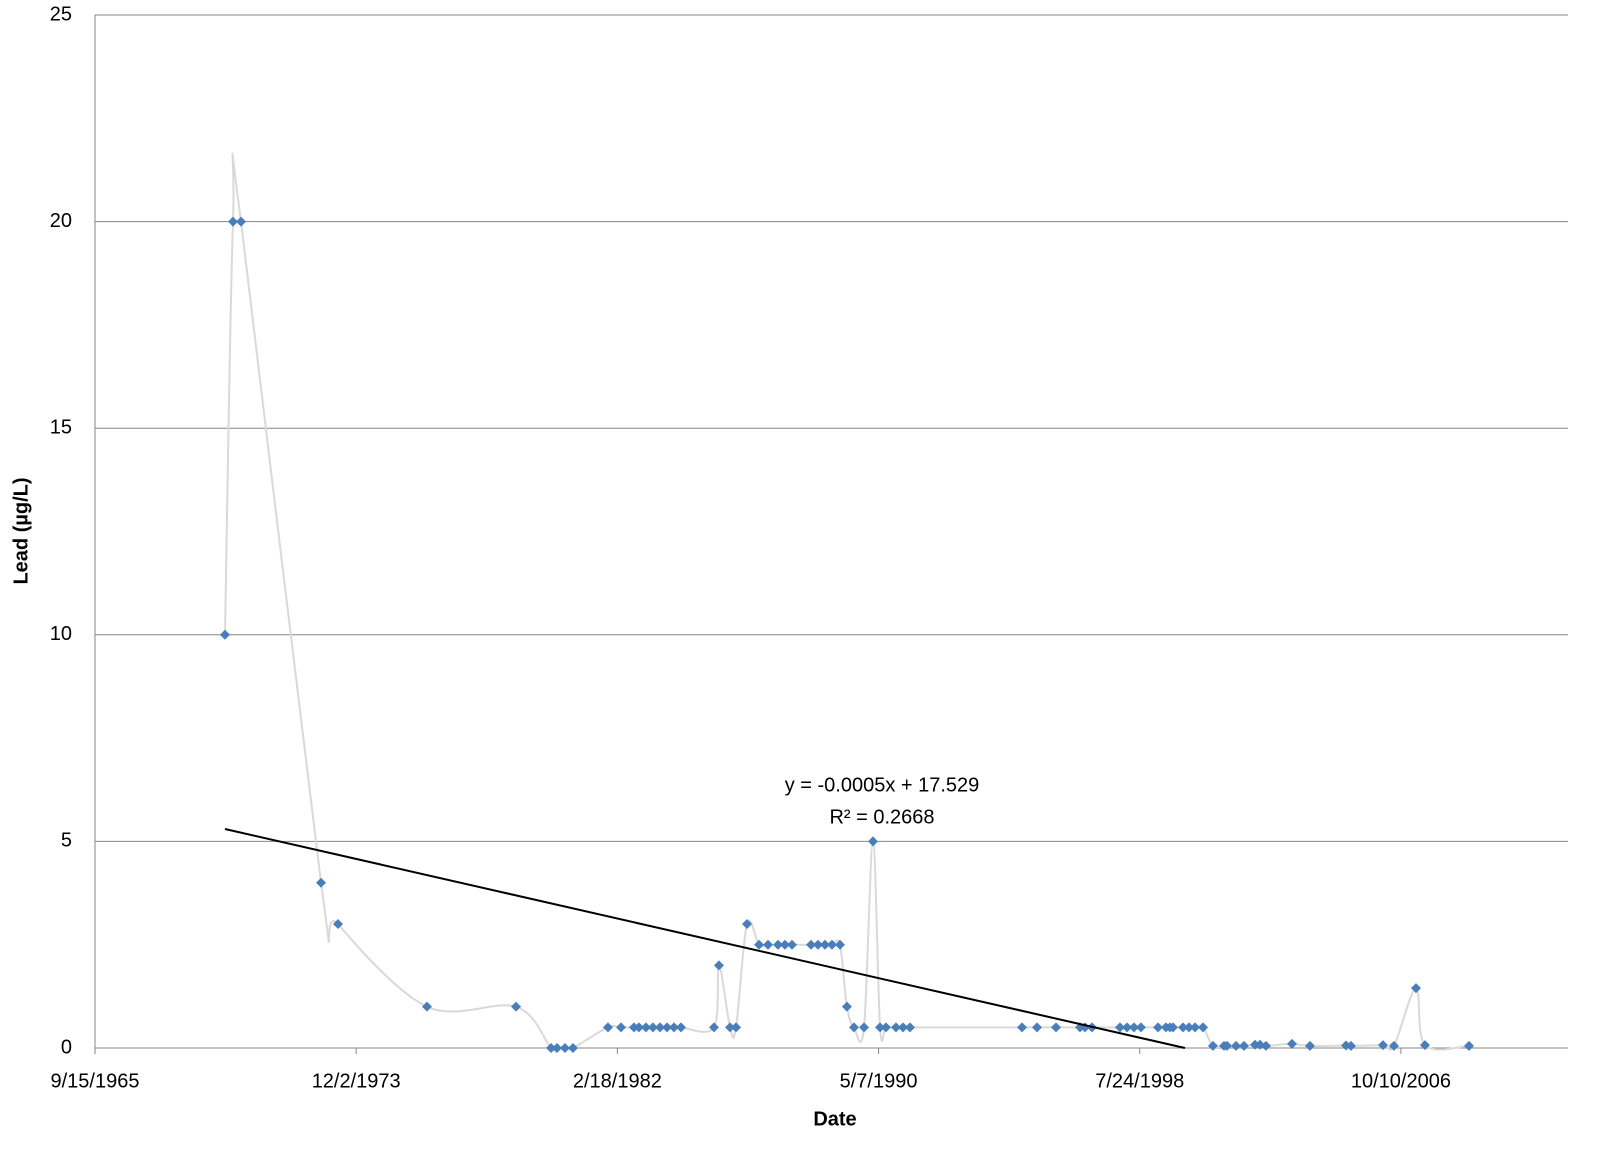  Describe the element at coordinates (61, 221) in the screenshot. I see `y-tick-label: 20` at that location.